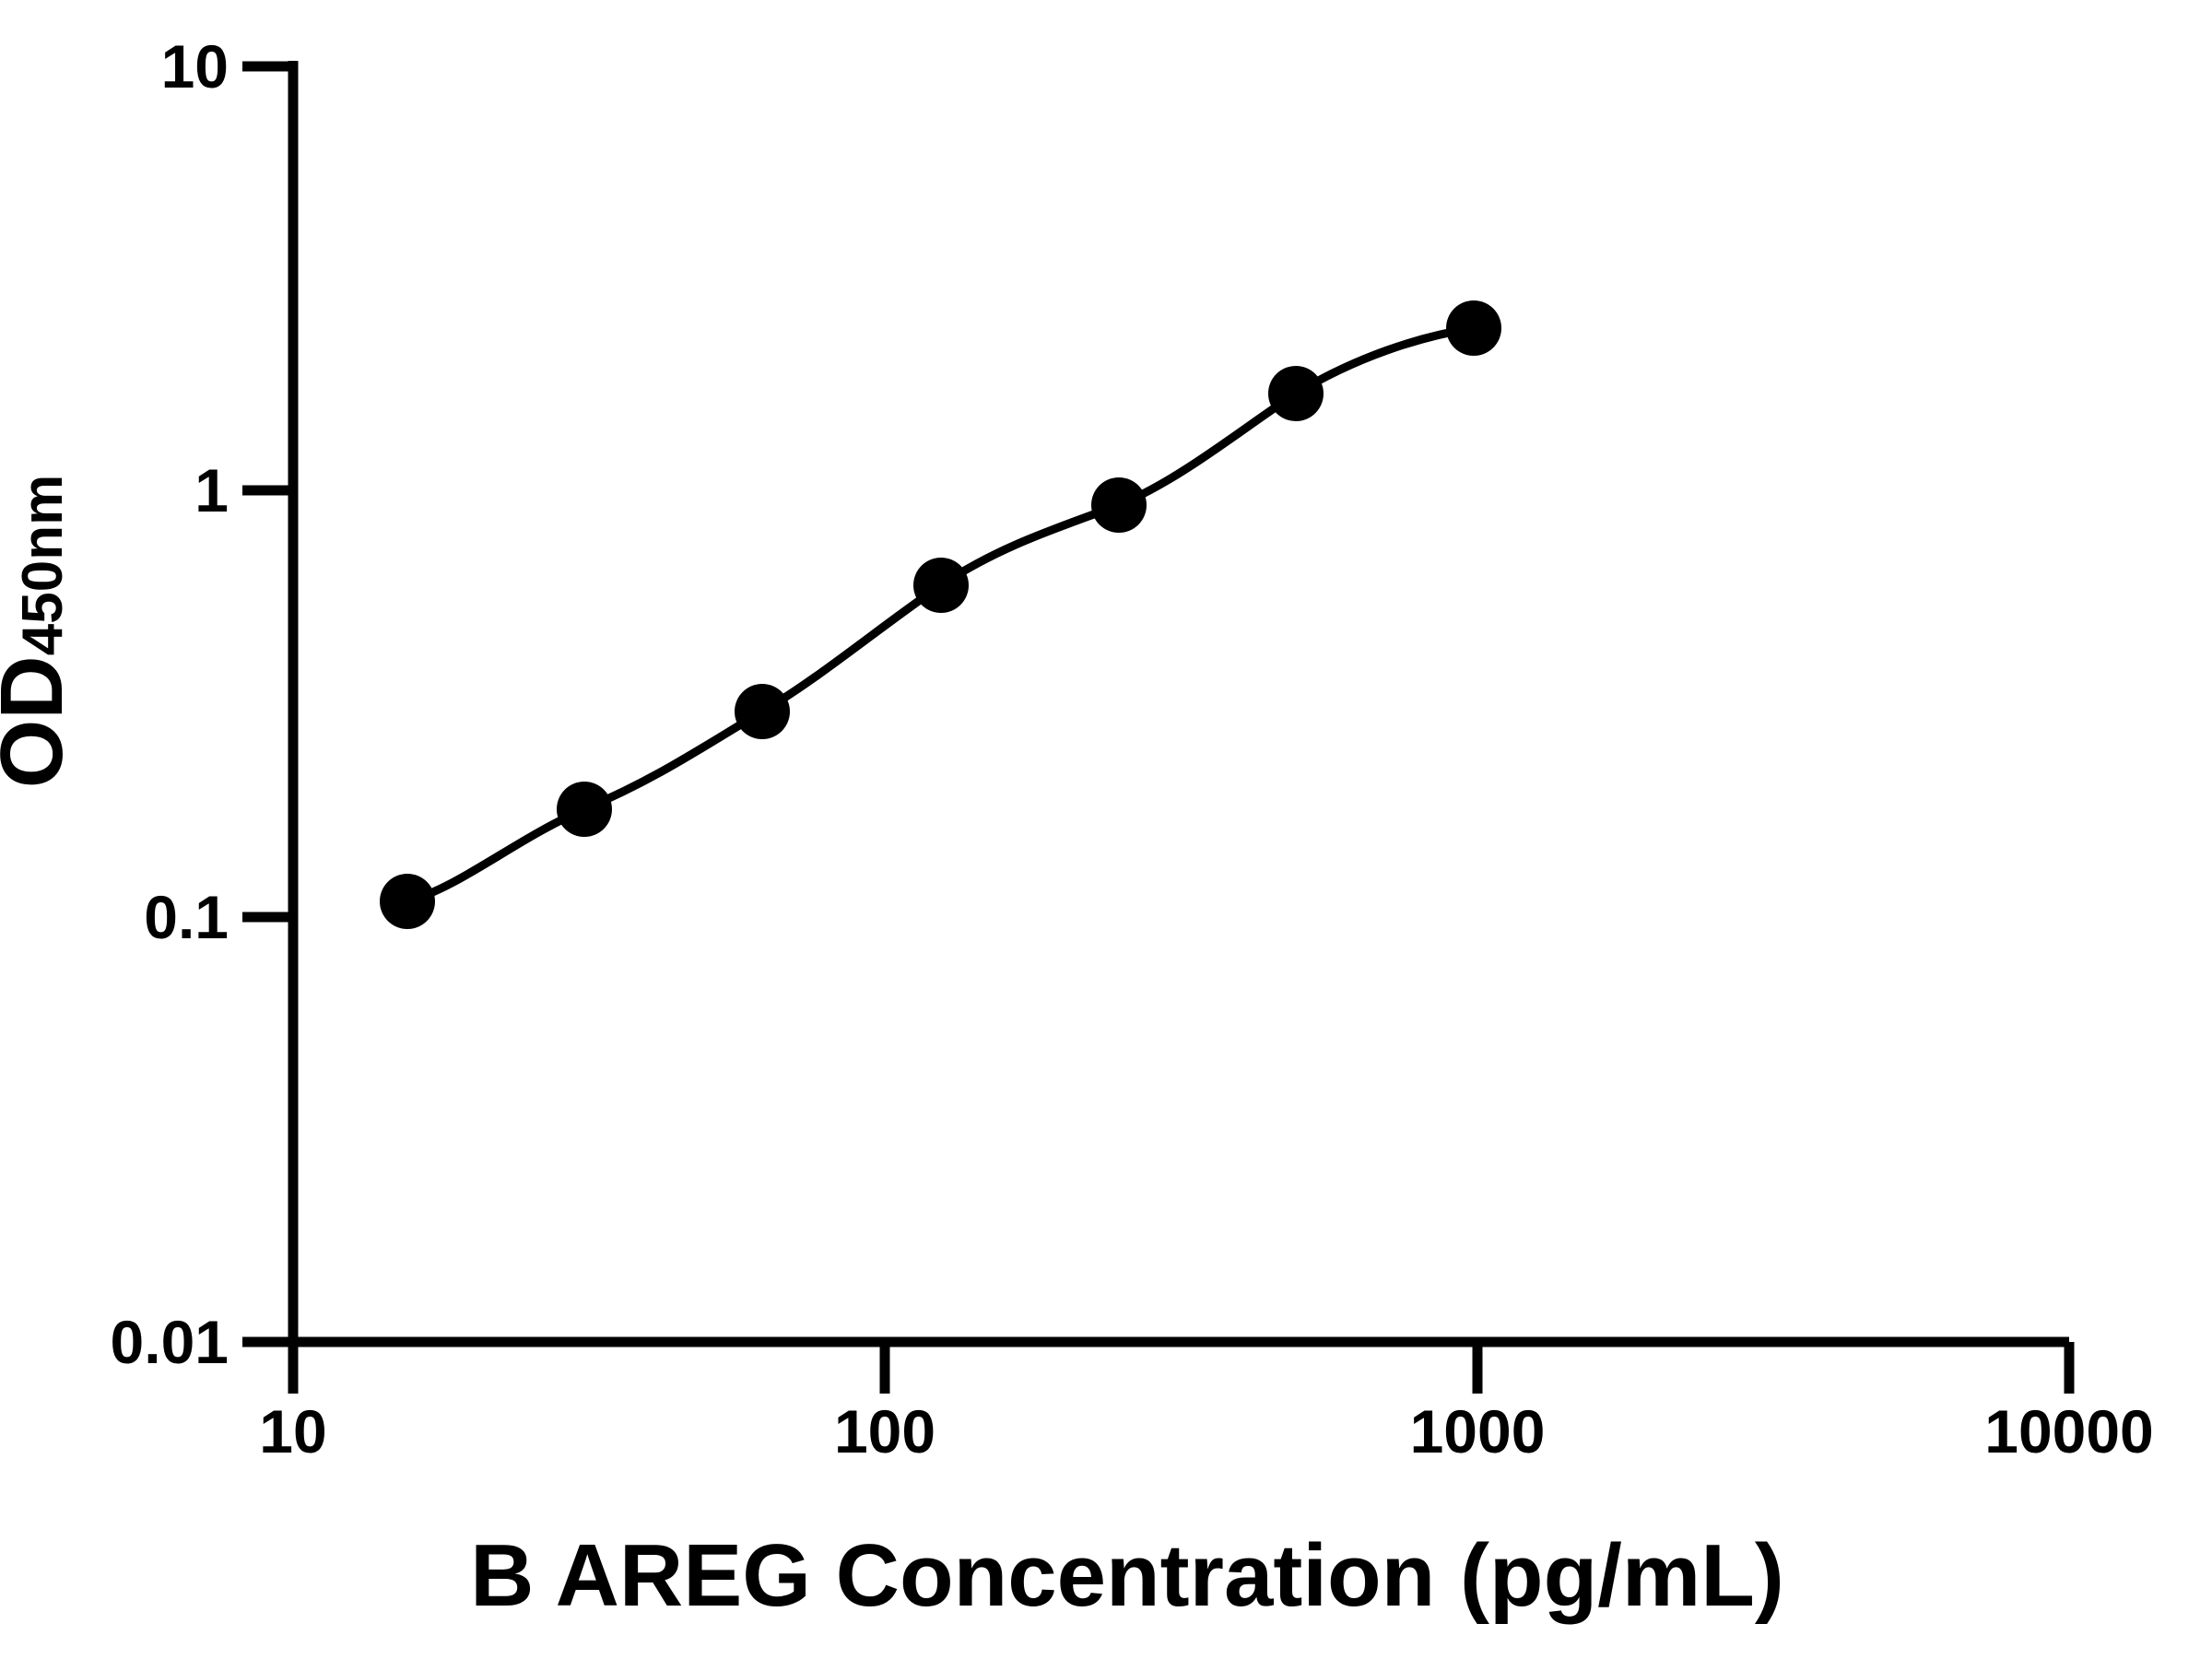 This screenshot has height=1659, width=2212. What do you see at coordinates (169, 1342) in the screenshot?
I see `y-tick-label-0-01: 0.01` at bounding box center [169, 1342].